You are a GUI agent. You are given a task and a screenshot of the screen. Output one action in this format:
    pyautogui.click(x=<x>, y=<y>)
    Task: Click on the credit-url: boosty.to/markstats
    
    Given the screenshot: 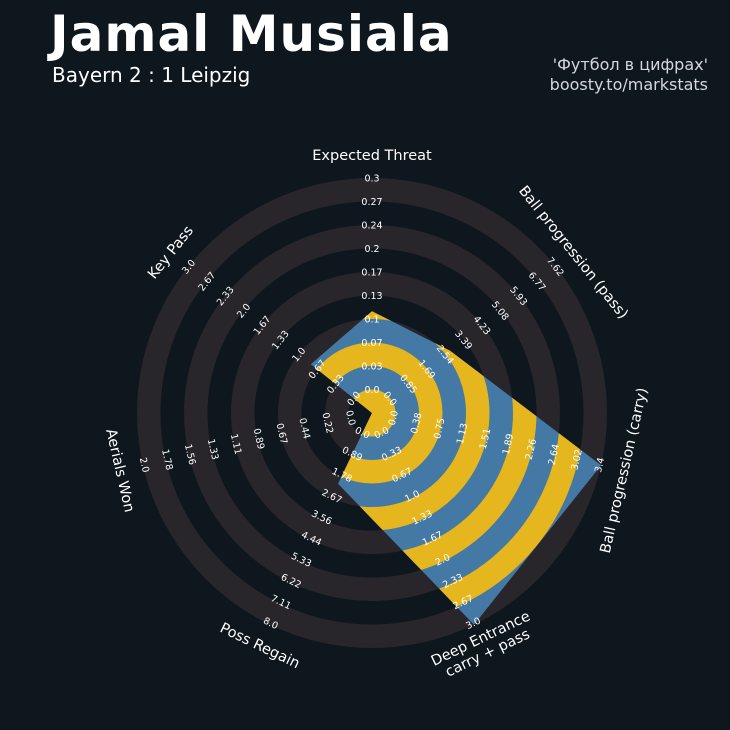 What is the action you would take?
    pyautogui.click(x=628, y=84)
    